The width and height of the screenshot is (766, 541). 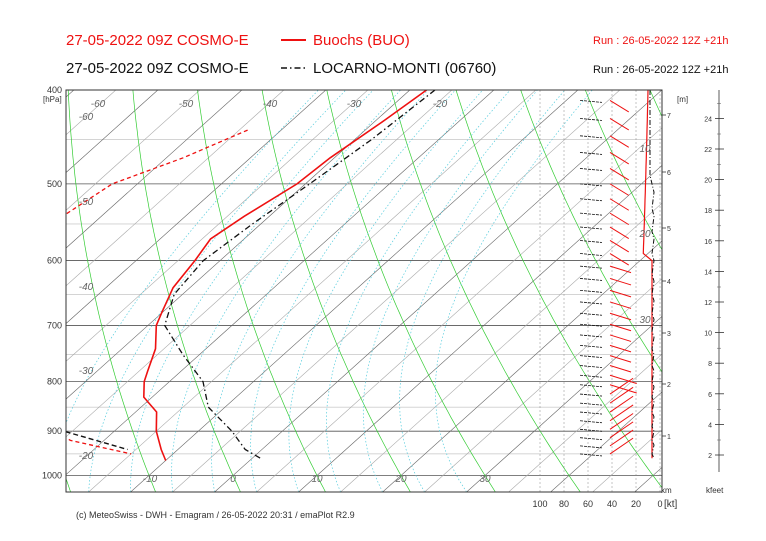 I want to click on km-tick-label: 7, so click(x=669, y=116).